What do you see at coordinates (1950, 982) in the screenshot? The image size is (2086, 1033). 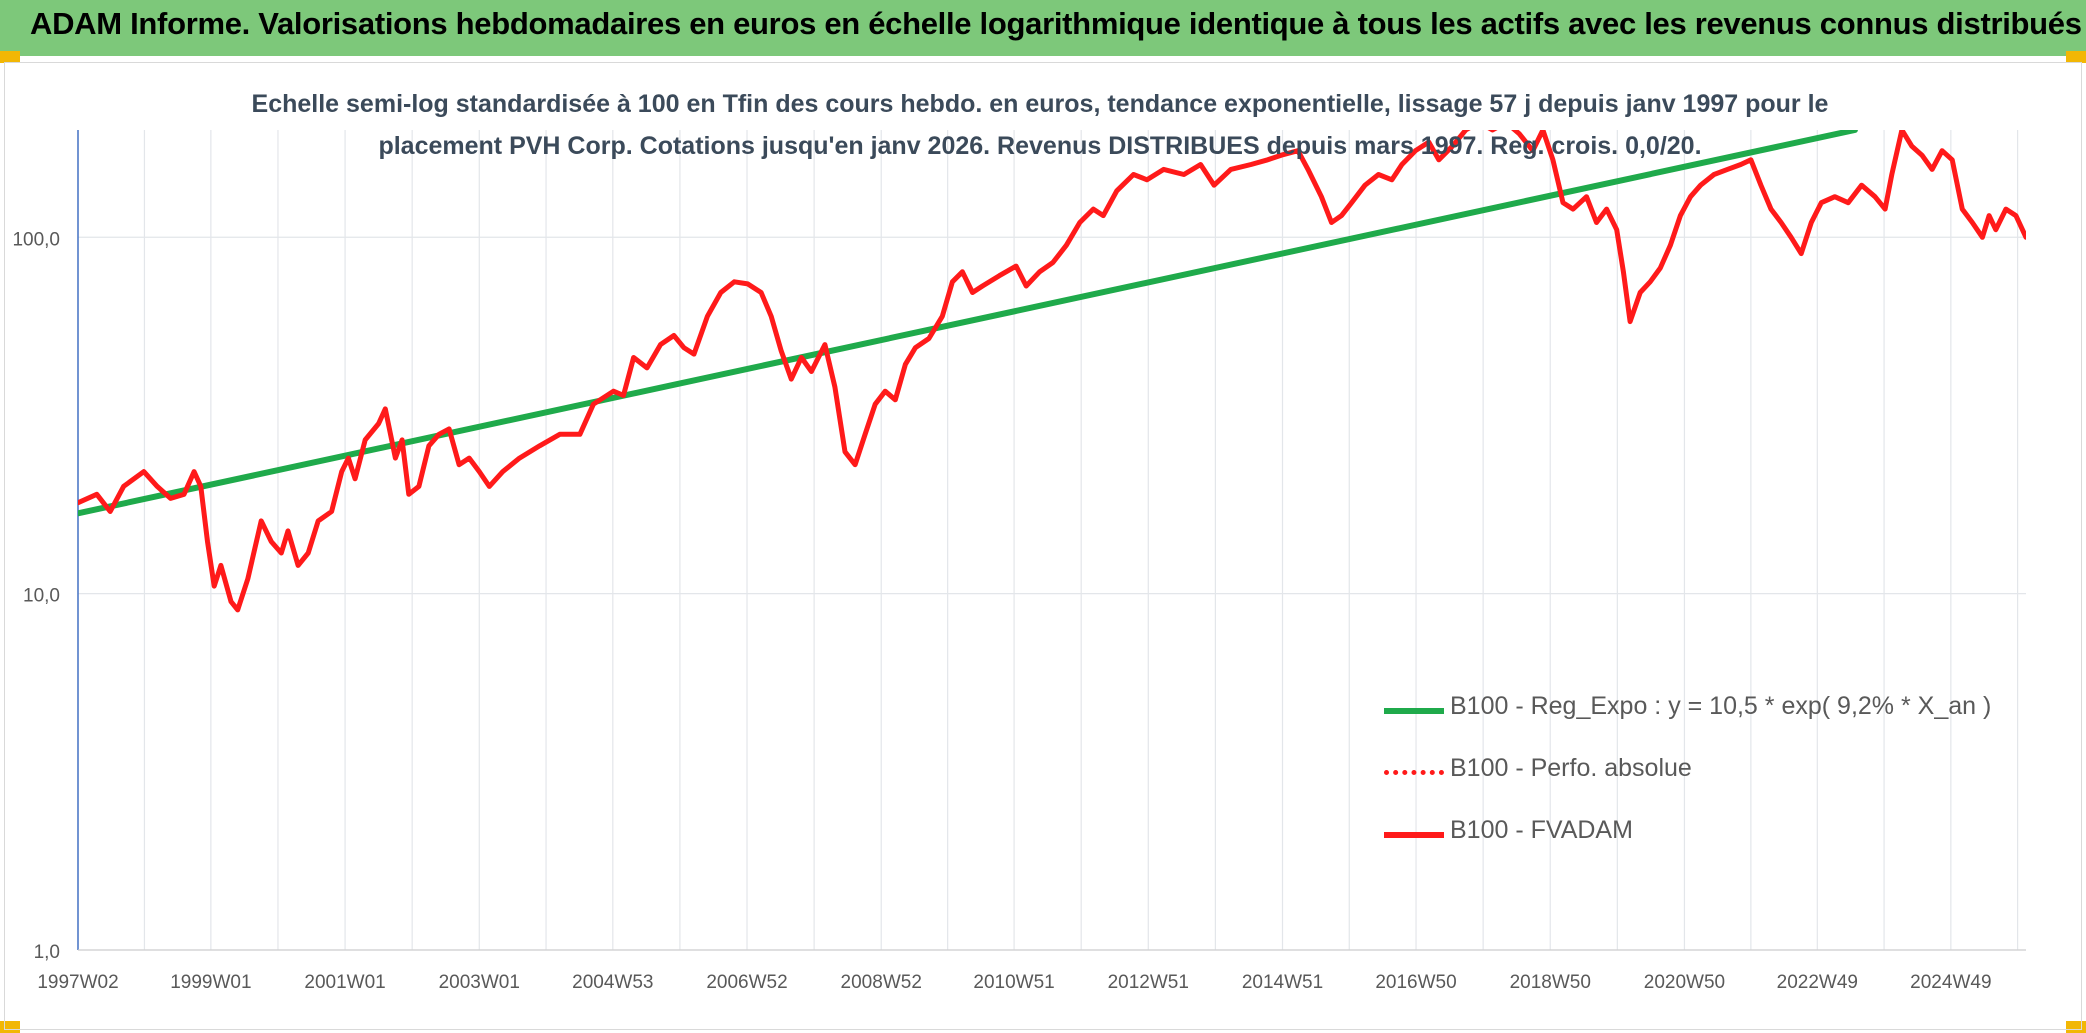 I see `x-tick-label: 2024W49` at bounding box center [1950, 982].